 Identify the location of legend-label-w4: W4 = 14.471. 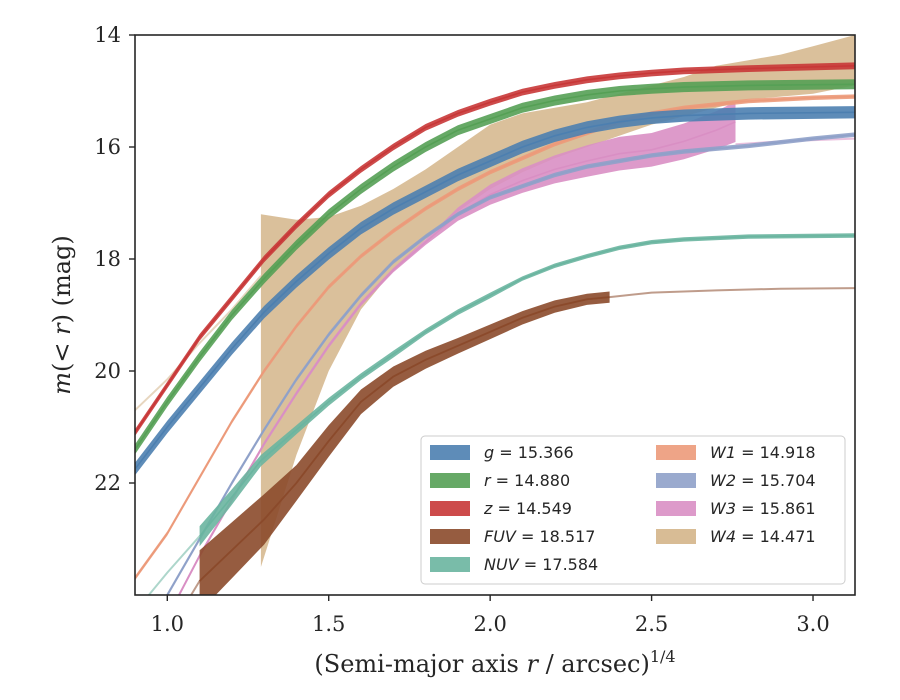
(763, 536).